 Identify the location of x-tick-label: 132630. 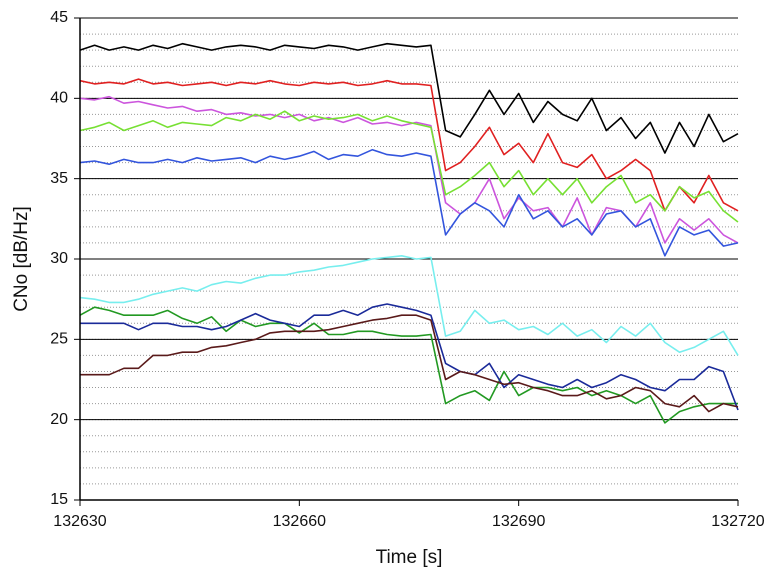
(79, 521).